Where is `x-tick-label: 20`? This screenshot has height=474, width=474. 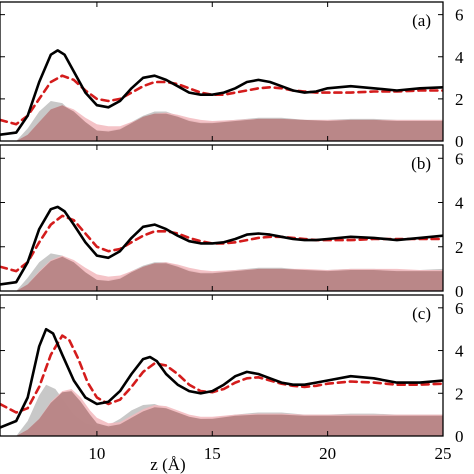 x-tick-label: 20 is located at coordinates (327, 453).